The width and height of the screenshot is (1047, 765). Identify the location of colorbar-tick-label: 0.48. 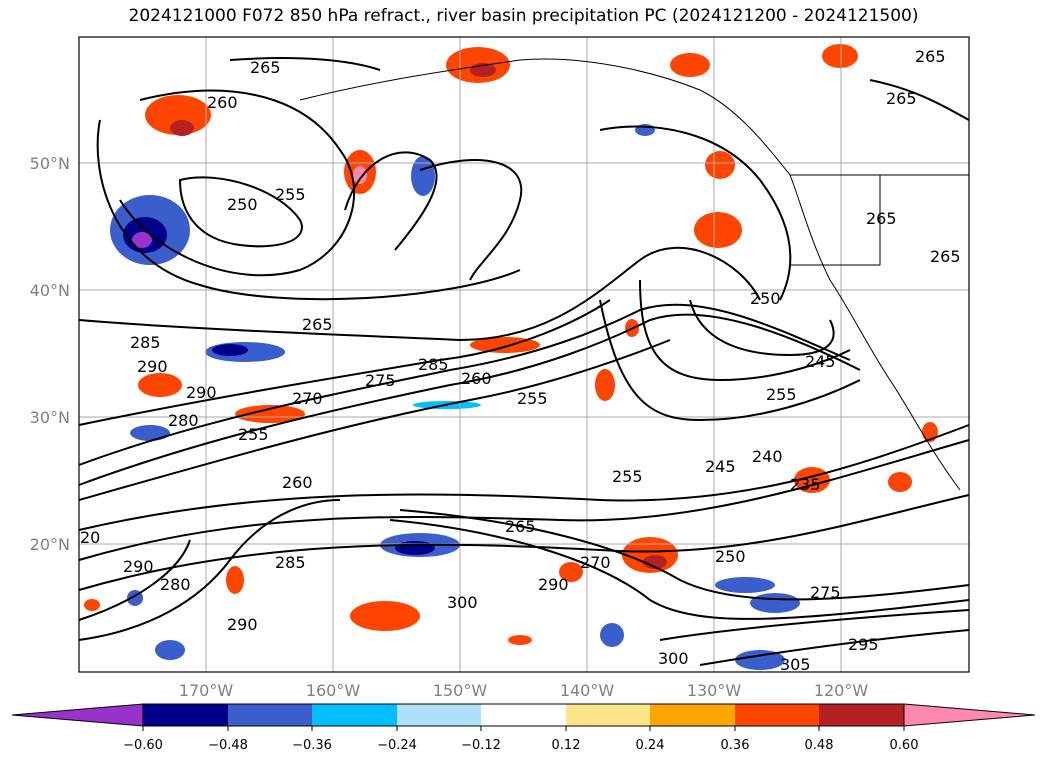
(819, 745).